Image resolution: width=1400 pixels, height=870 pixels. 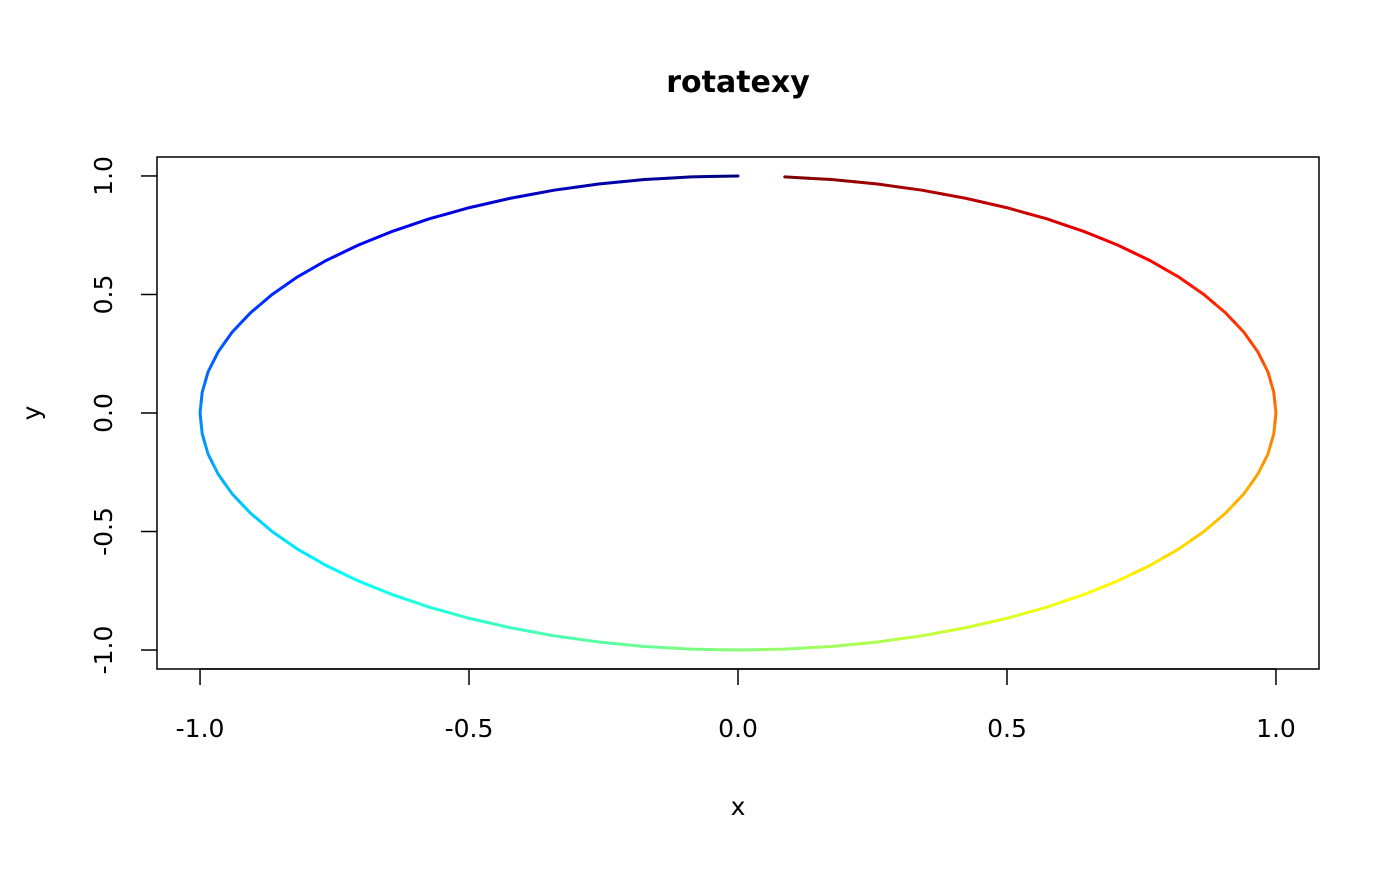 What do you see at coordinates (738, 82) in the screenshot?
I see `chart-title: rotatexy` at bounding box center [738, 82].